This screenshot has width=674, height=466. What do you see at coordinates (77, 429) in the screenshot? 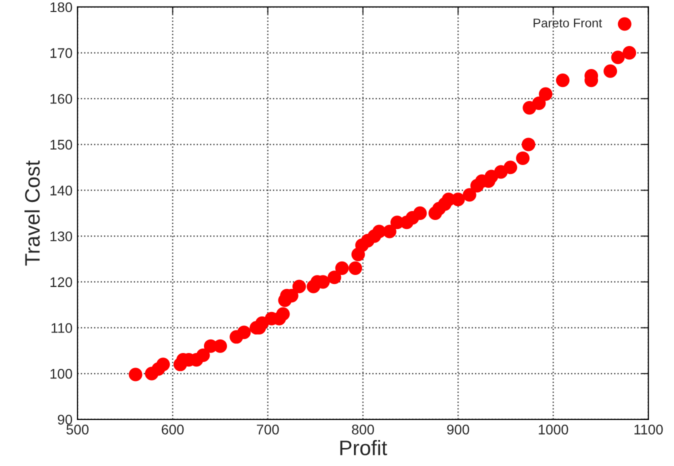
I see `x-tick-label: 500` at bounding box center [77, 429].